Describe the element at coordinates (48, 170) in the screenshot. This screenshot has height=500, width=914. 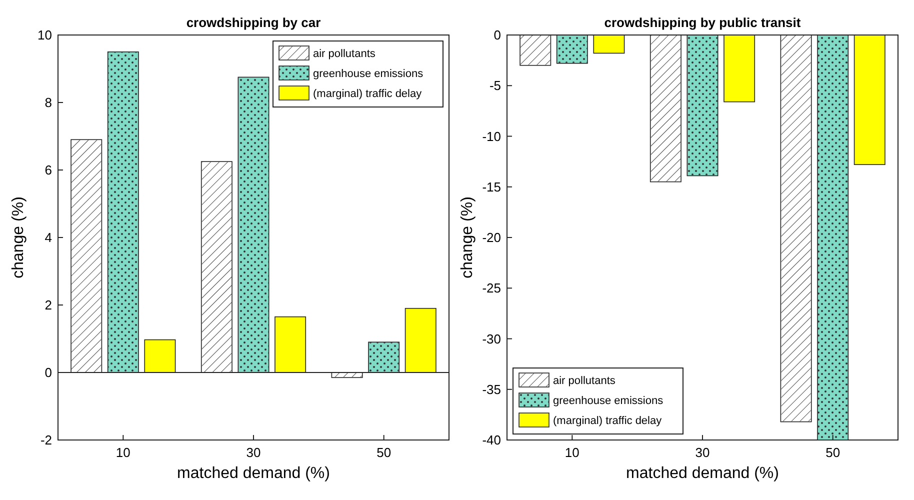
I see `y-tick-label: 6` at that location.